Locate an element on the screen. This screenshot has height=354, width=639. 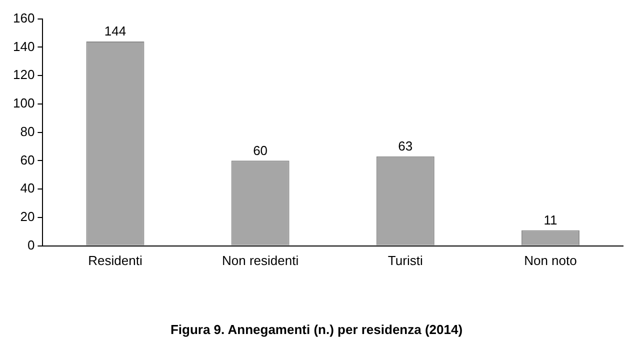
y-tick-label: 0 is located at coordinates (31, 244).